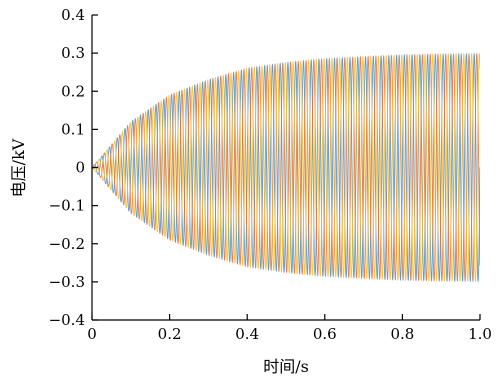  I want to click on y-tick-label: −0.3, so click(67, 282).